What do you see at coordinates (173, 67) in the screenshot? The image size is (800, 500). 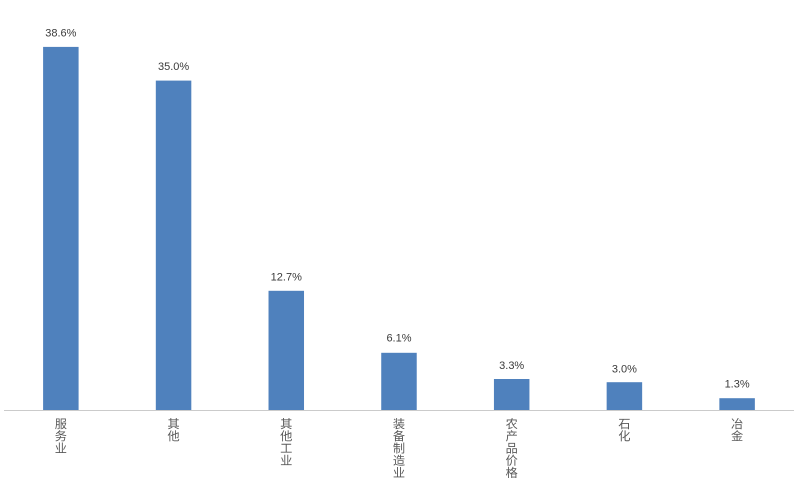 I see `svg-text: 35.0%` at bounding box center [173, 67].